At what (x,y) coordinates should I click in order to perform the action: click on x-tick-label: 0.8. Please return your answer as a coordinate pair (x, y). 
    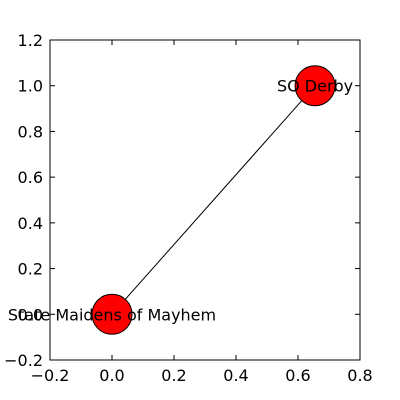
    Looking at the image, I should click on (359, 375).